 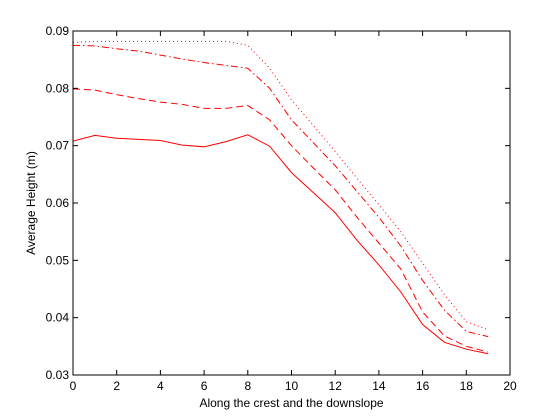 I want to click on y-tick-label: 0.03, so click(x=58, y=375).